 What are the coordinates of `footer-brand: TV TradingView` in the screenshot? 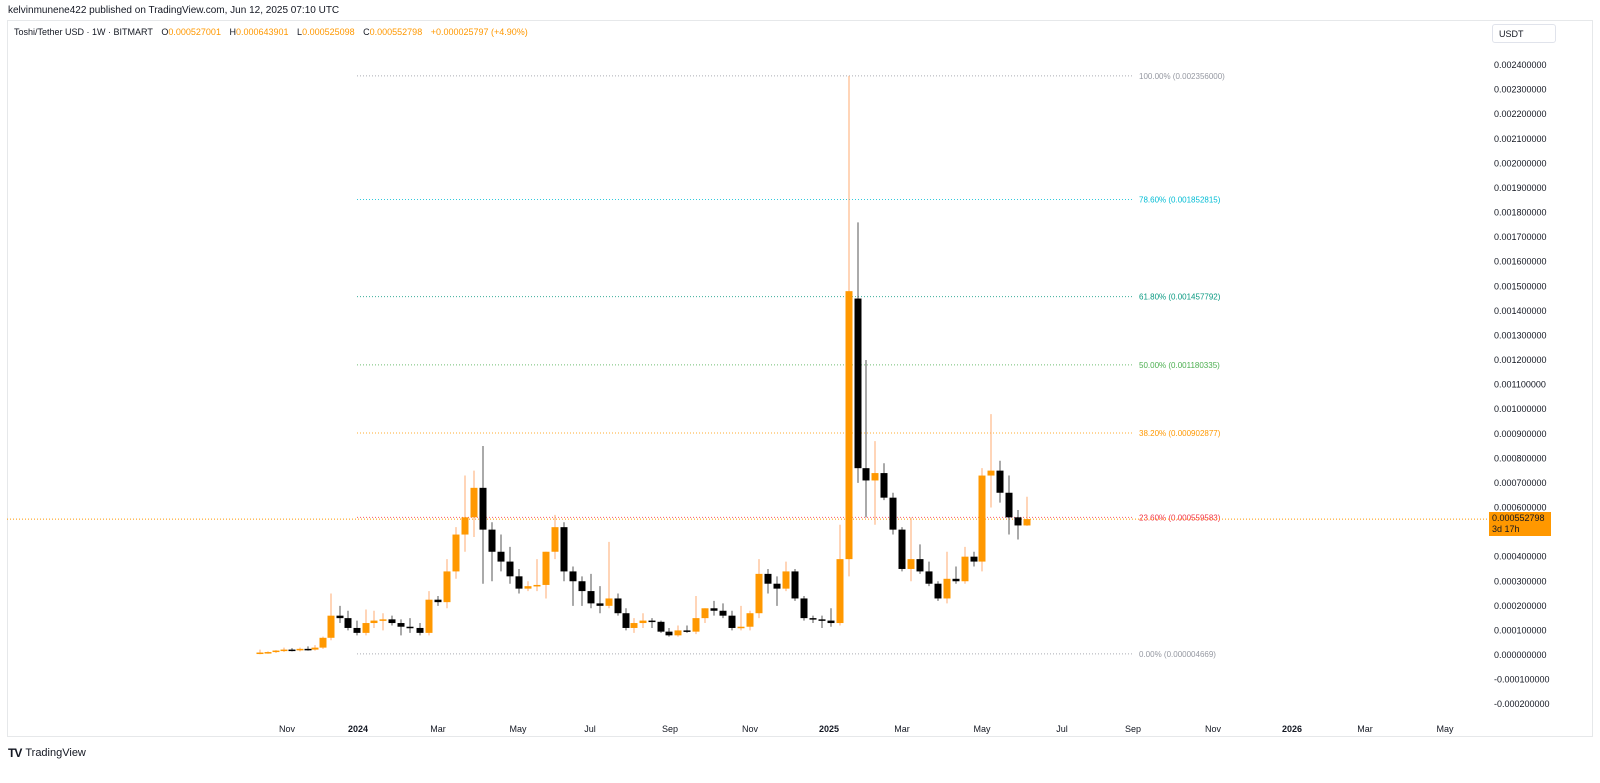 It's located at (47, 753).